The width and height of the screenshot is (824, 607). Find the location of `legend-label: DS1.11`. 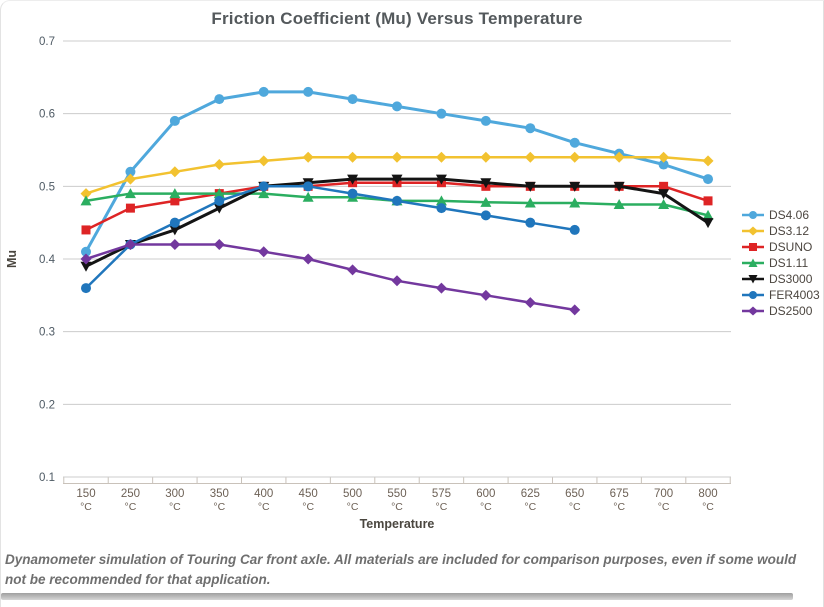

legend-label: DS1.11 is located at coordinates (789, 263).